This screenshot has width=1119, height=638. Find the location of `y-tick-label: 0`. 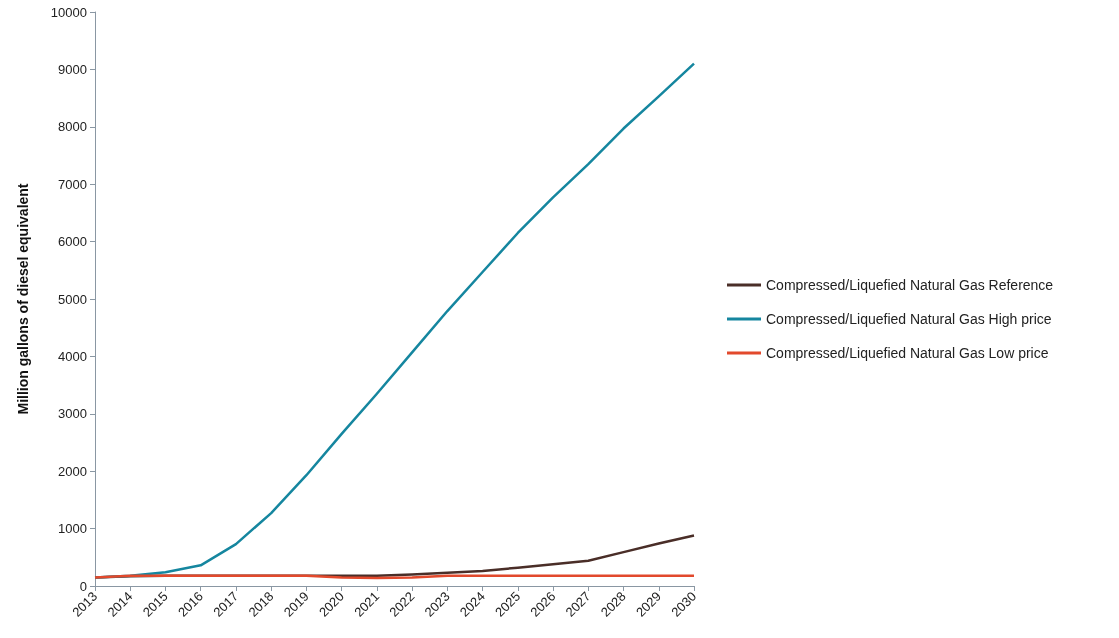

y-tick-label: 0 is located at coordinates (83, 586).